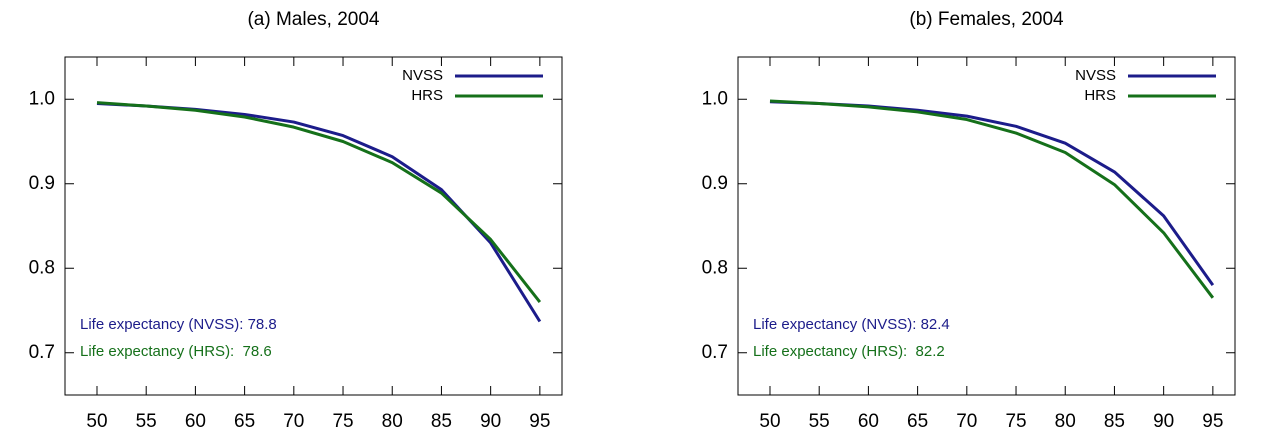 This screenshot has height=438, width=1262. Describe the element at coordinates (849, 351) in the screenshot. I see `annotation: Life expectancy (HRS): 82.2` at that location.